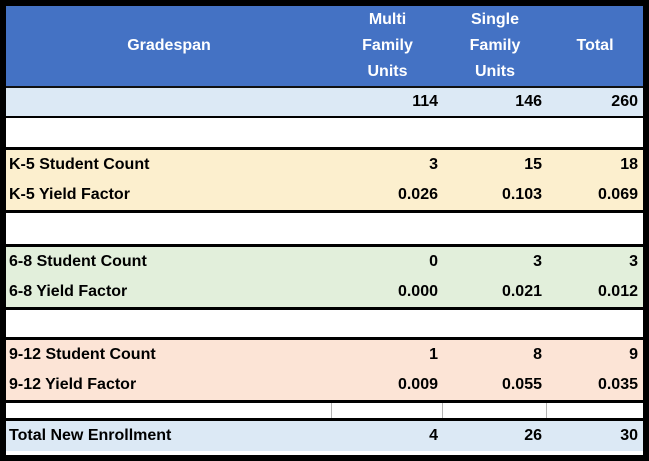  I want to click on total-new-enrollment-row: Total New Enrollment 4 26 30, so click(324, 436).